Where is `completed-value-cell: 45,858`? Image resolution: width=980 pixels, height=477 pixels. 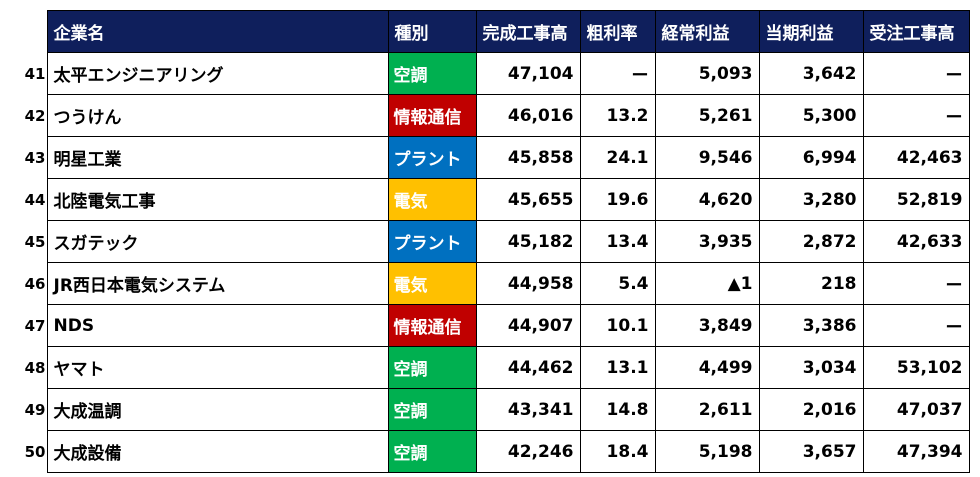
completed-value-cell: 45,858 is located at coordinates (528, 157).